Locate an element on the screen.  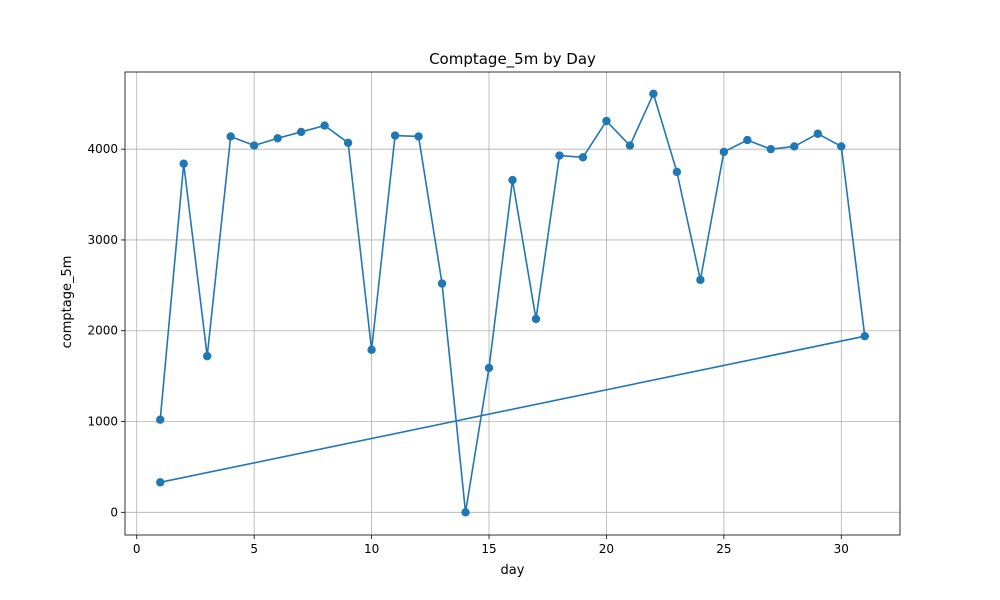
x-tick-label: 0 is located at coordinates (137, 549).